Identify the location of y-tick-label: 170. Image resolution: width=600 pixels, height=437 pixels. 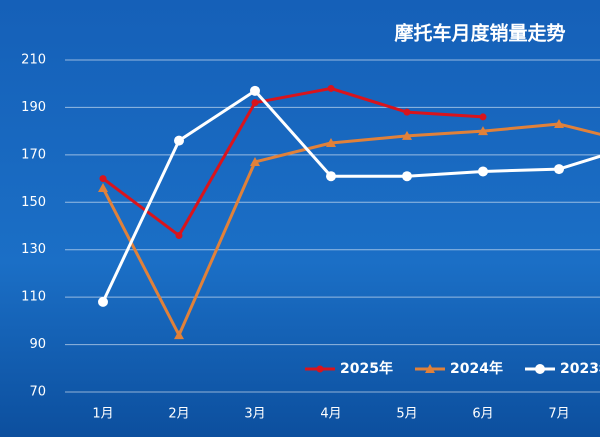
(33, 154).